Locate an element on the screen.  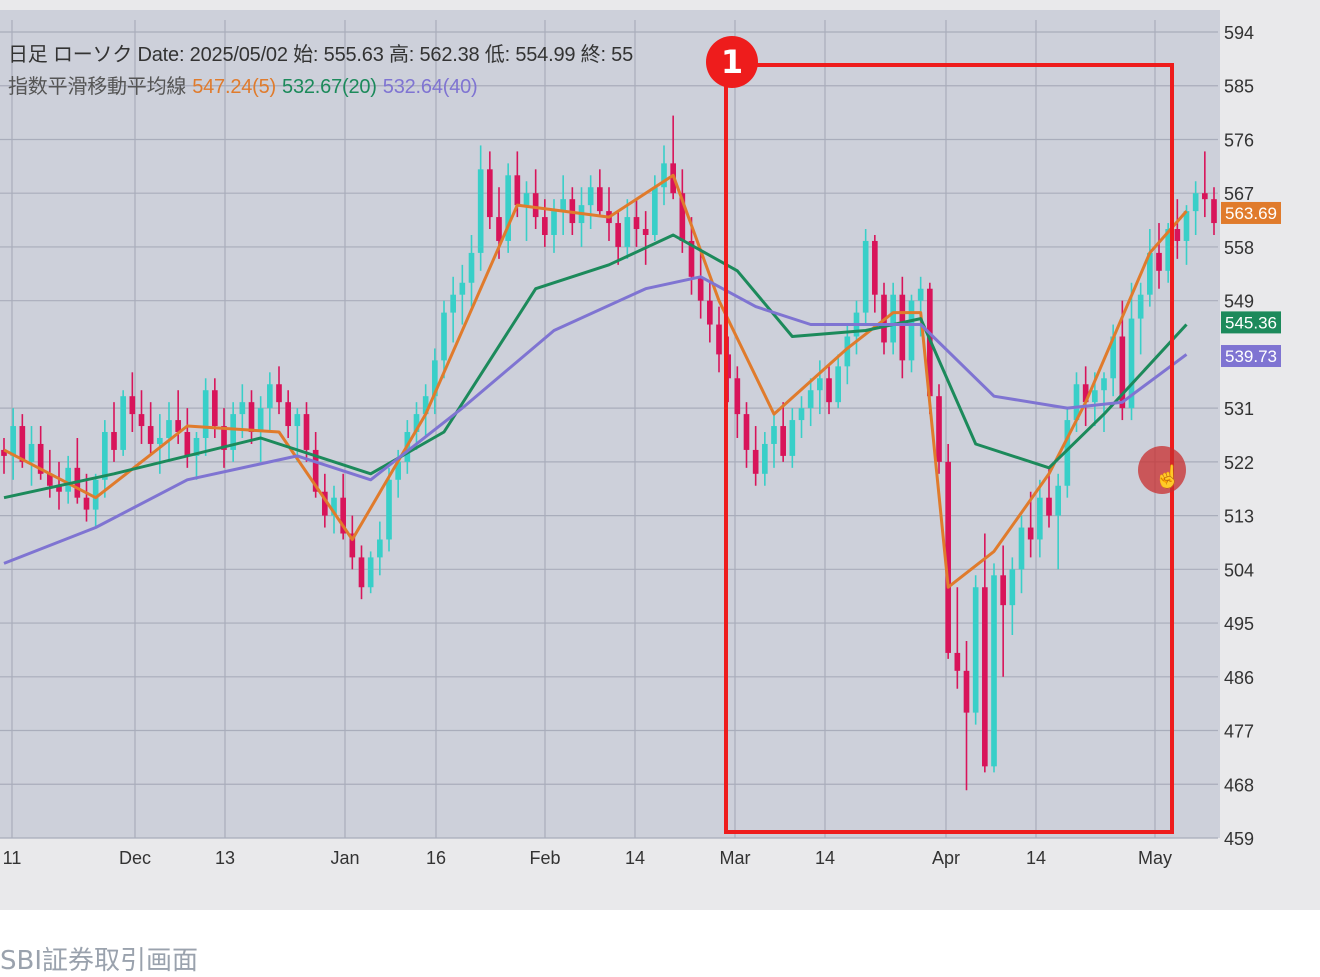
annotation-number-badge: 1 is located at coordinates (732, 62).